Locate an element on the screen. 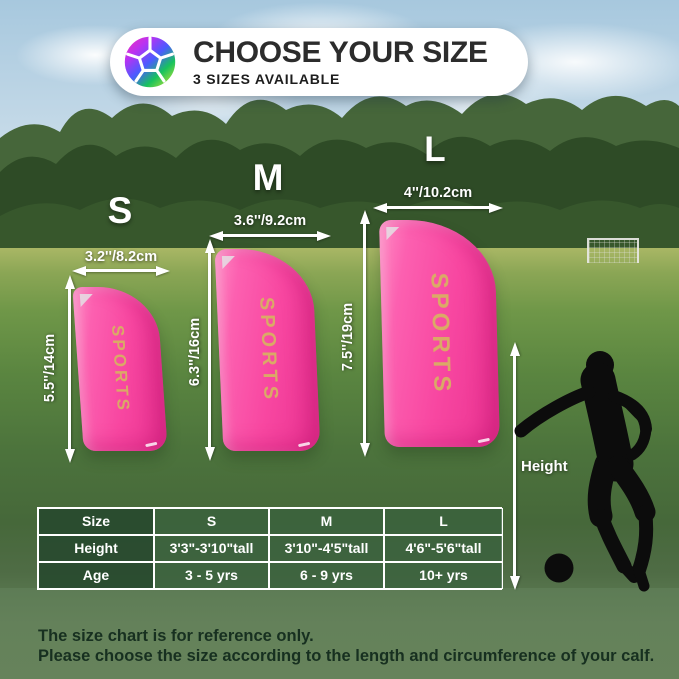 Image resolution: width=679 pixels, height=679 pixels. table-header-s: S is located at coordinates (211, 521).